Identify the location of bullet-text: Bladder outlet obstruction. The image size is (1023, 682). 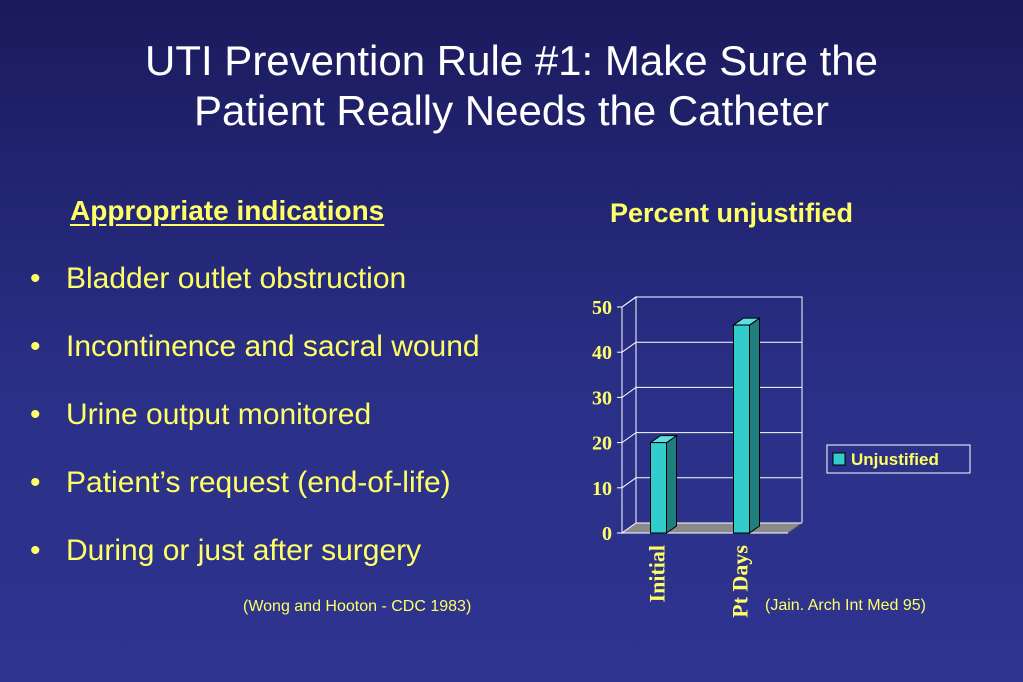
(236, 278).